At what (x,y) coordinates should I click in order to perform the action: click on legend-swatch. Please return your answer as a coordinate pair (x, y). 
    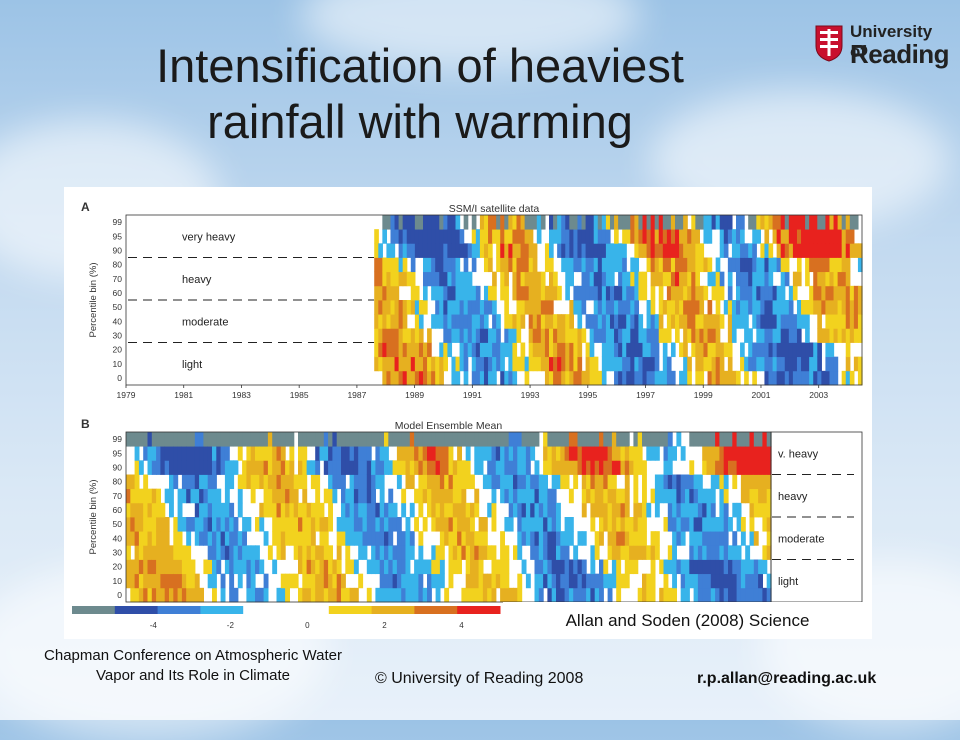
    Looking at the image, I should click on (94, 610).